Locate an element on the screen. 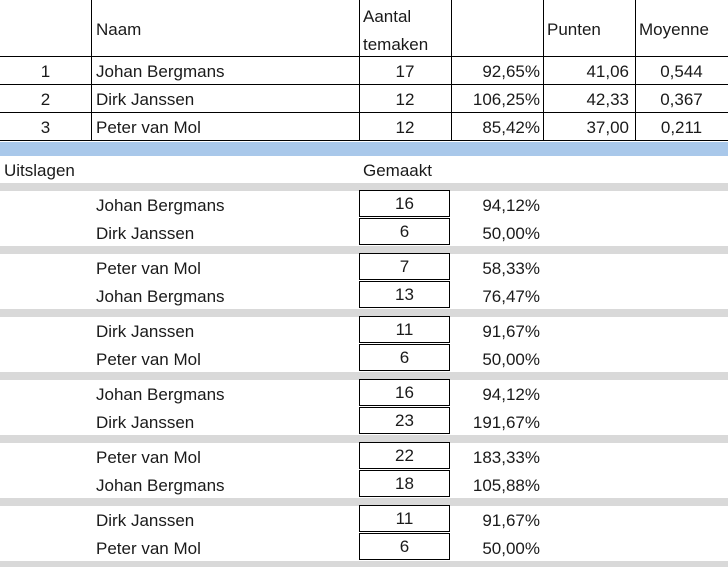  moyenne-cell: 0,211 is located at coordinates (681, 127).